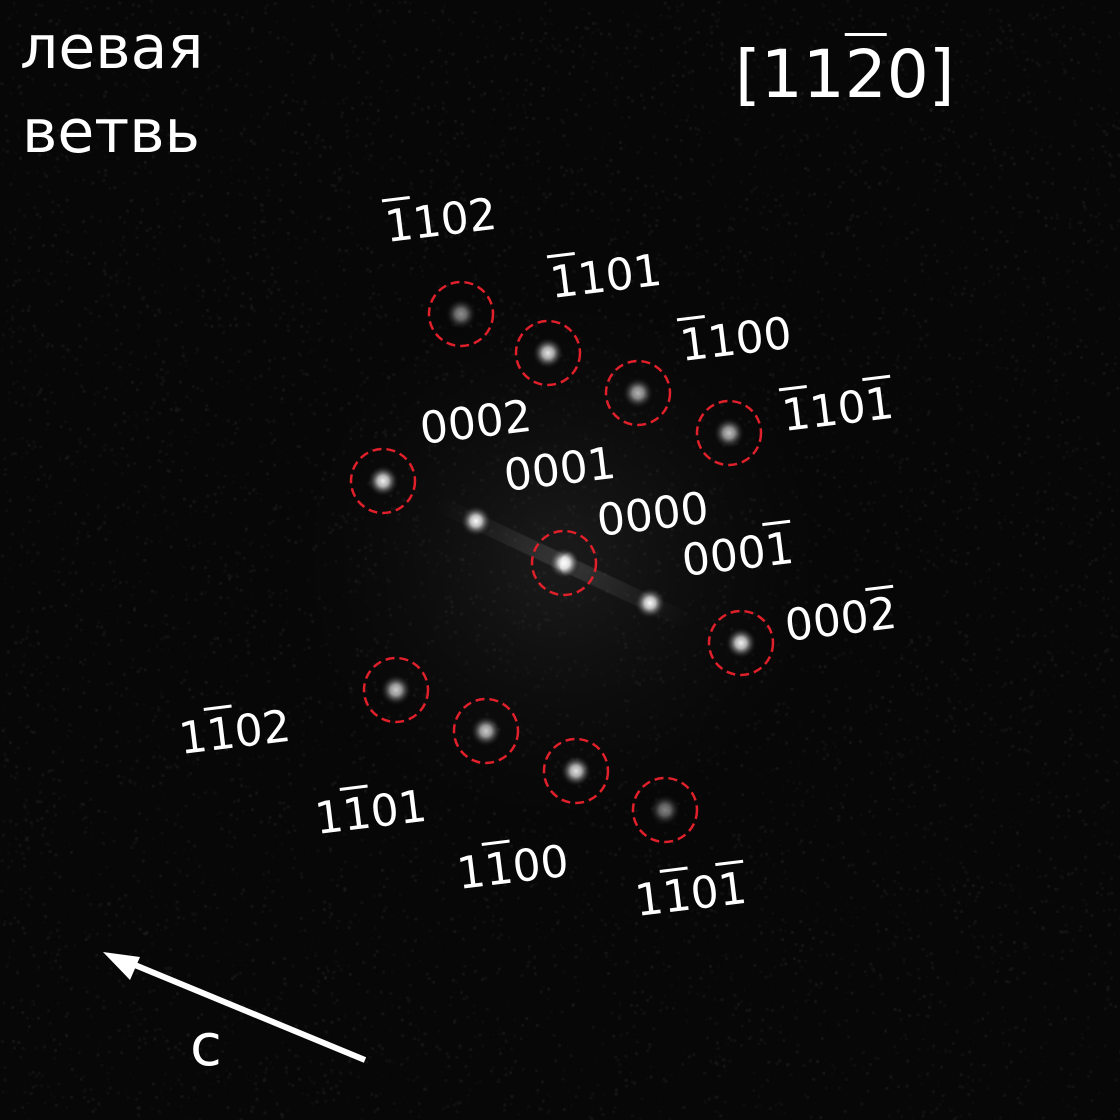  Describe the element at coordinates (206, 1045) in the screenshot. I see `c-axis-label: c` at that location.